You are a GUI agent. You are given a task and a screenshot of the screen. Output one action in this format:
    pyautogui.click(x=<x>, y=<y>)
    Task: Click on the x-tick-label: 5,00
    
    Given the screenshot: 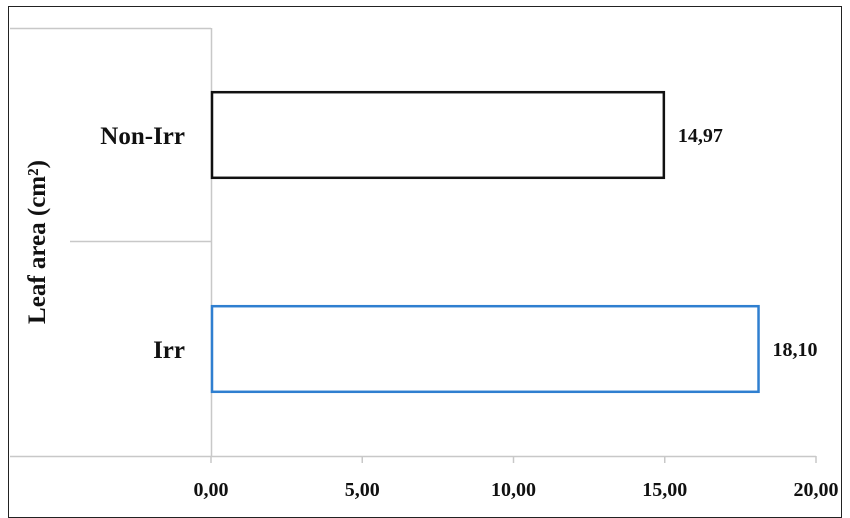 What is the action you would take?
    pyautogui.click(x=362, y=490)
    